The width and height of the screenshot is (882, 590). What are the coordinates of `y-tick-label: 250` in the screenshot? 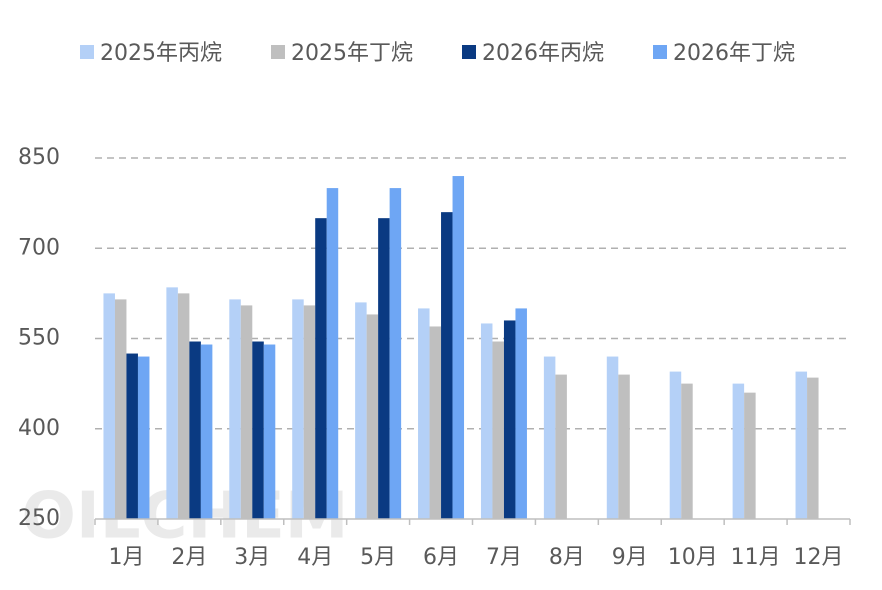 It's located at (39, 518).